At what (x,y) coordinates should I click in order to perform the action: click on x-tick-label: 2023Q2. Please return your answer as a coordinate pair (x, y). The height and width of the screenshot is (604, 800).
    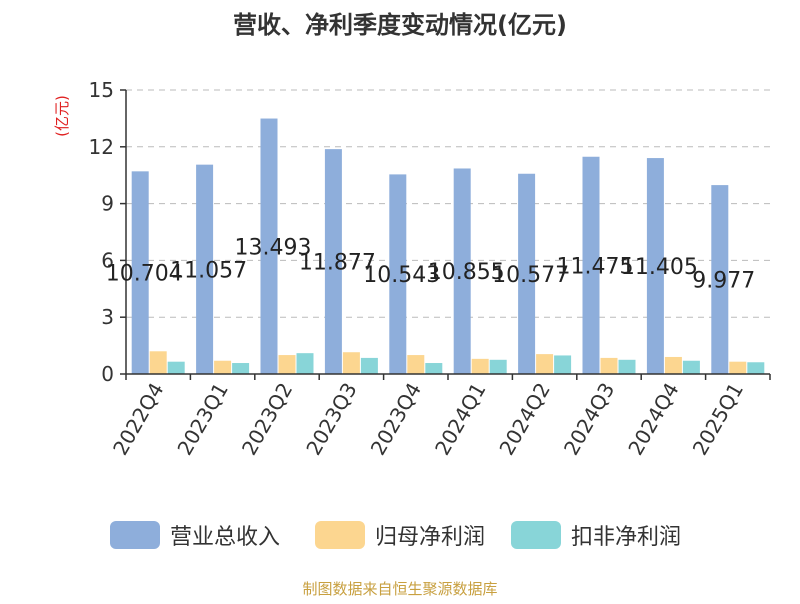
    Looking at the image, I should click on (267, 419).